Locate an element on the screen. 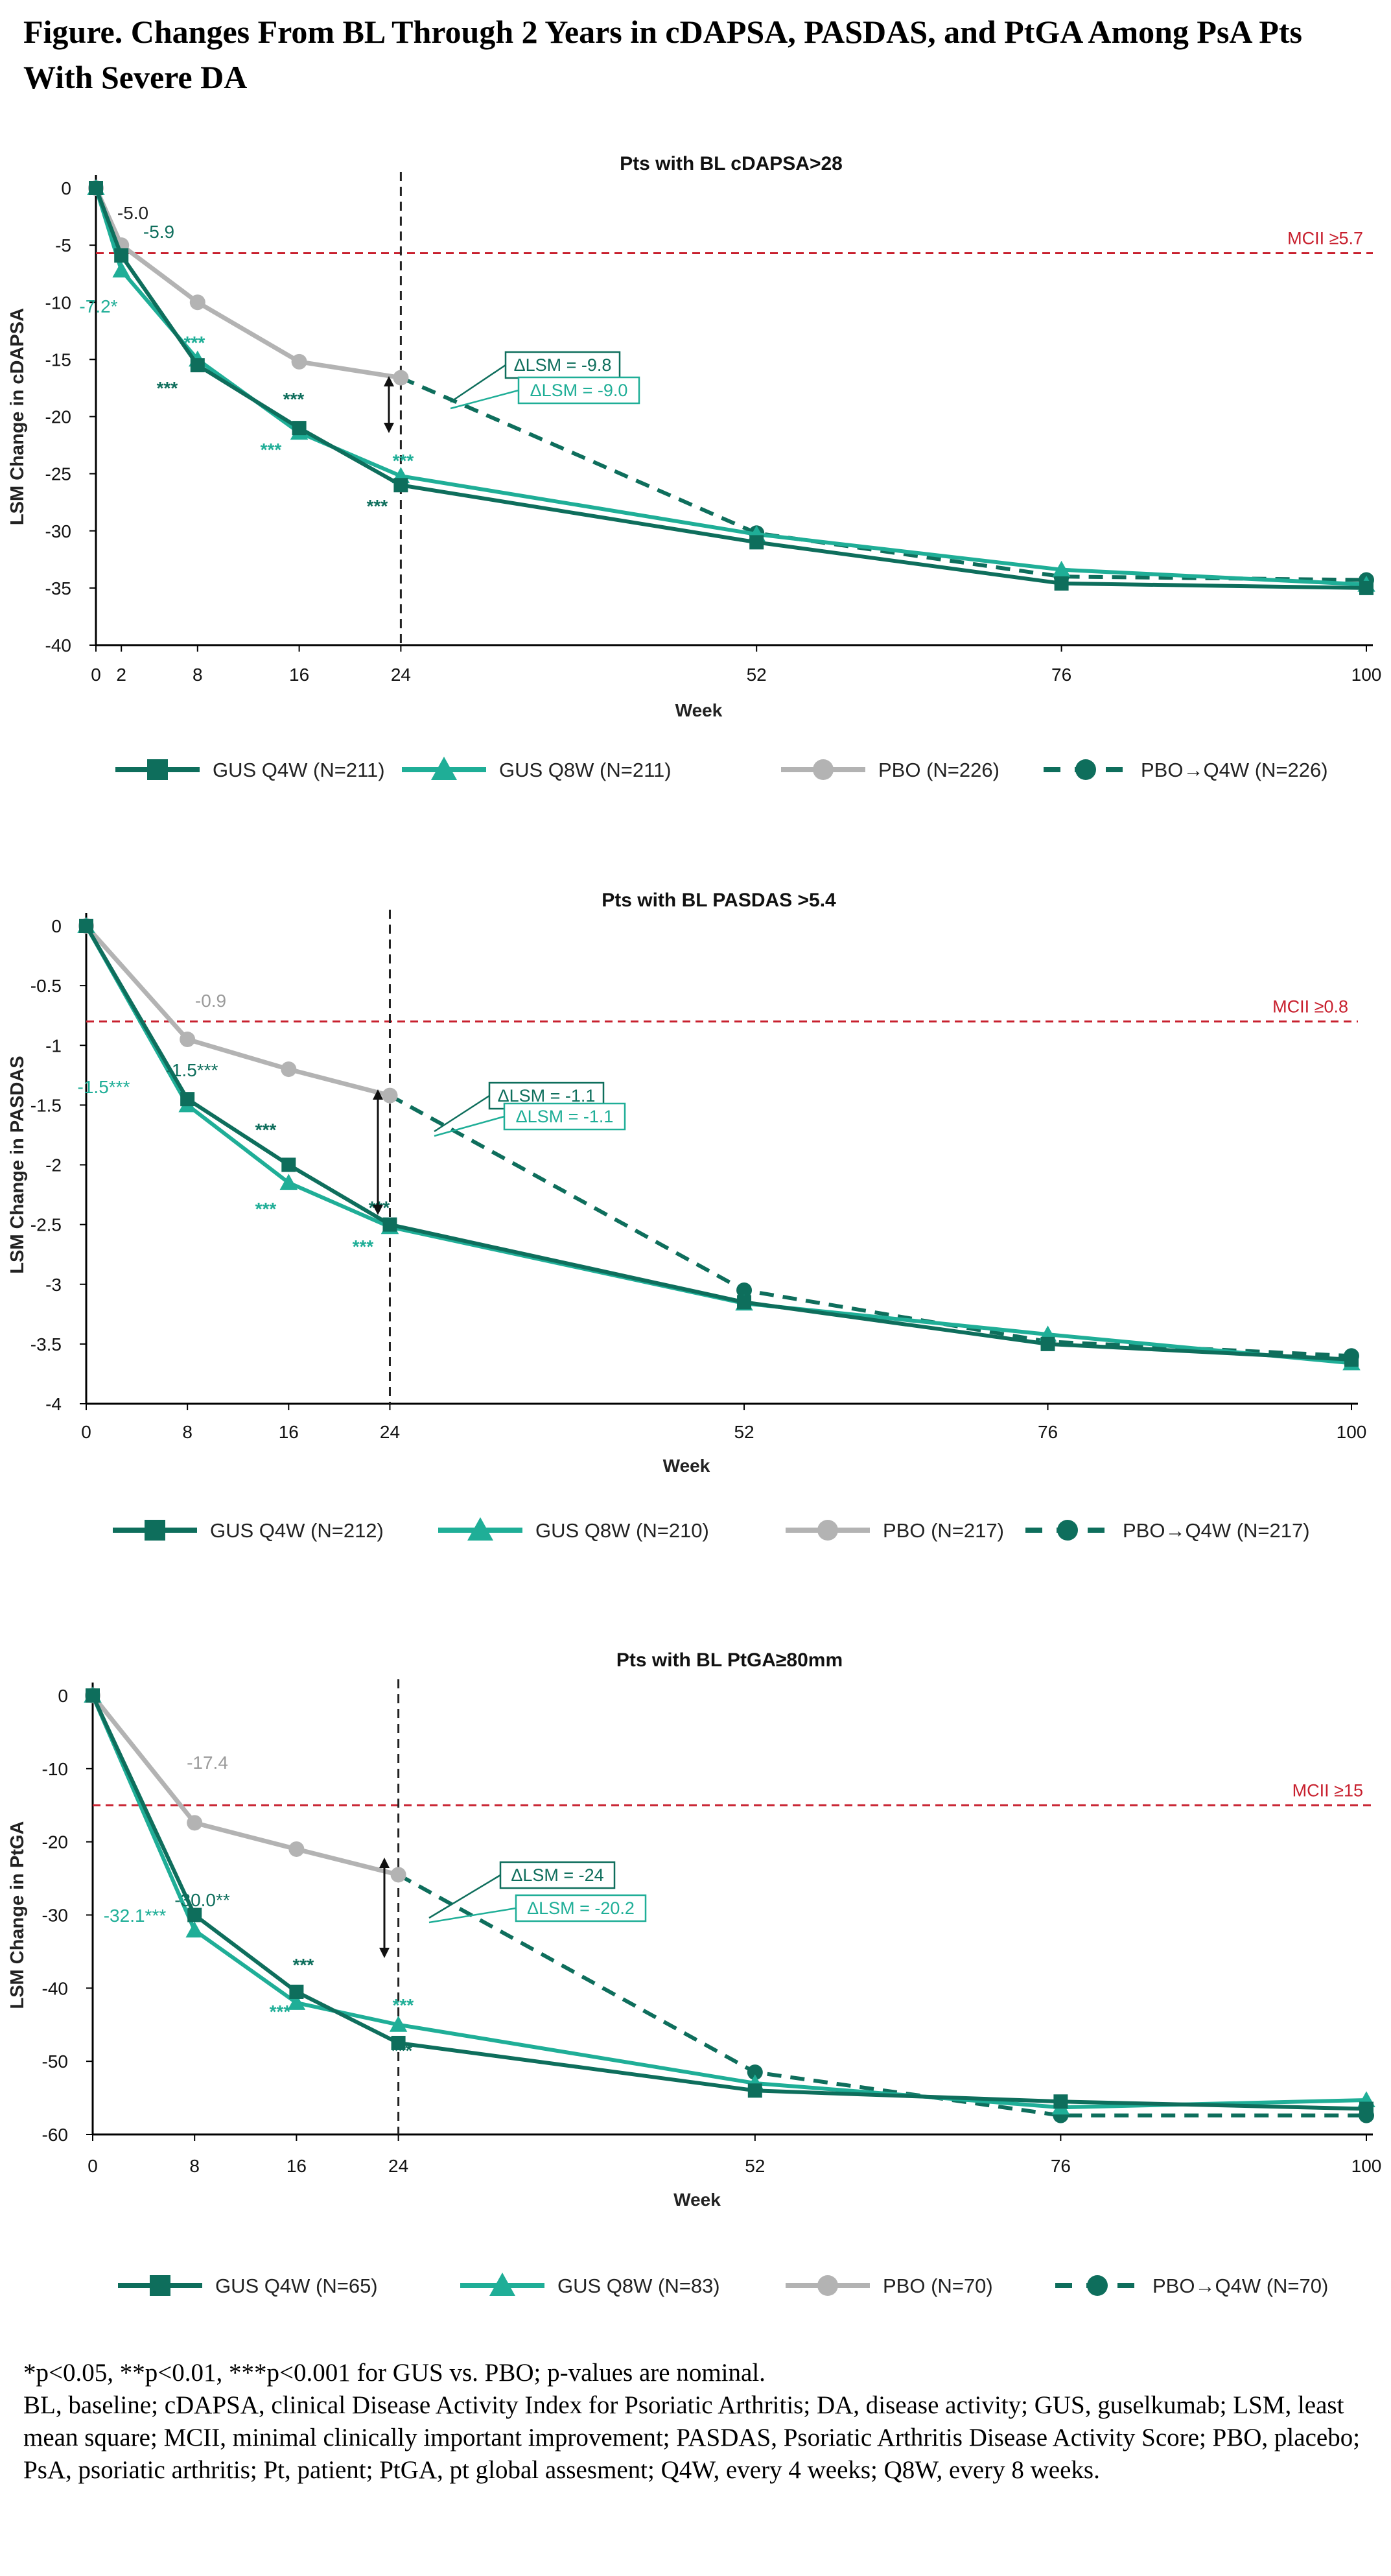 The width and height of the screenshot is (1391, 2576). y-axis-title: LSM Change in PASDAS is located at coordinates (17, 1164).